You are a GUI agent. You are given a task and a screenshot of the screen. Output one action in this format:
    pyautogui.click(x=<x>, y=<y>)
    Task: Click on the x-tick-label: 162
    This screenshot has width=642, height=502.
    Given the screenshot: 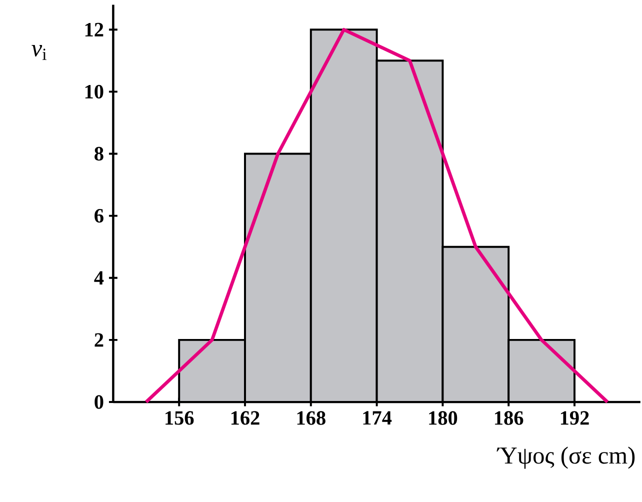 What is the action you would take?
    pyautogui.click(x=245, y=418)
    